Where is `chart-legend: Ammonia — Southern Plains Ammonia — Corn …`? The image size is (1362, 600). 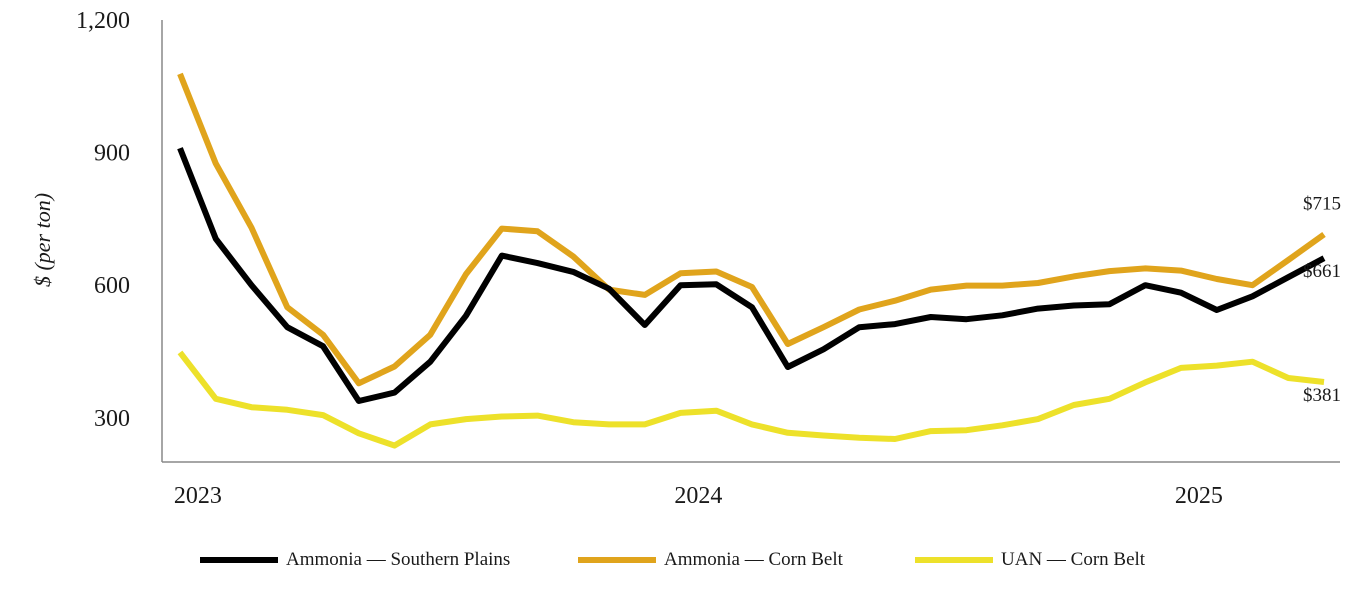 chart-legend: Ammonia — Southern Plains Ammonia — Corn … is located at coordinates (681, 560).